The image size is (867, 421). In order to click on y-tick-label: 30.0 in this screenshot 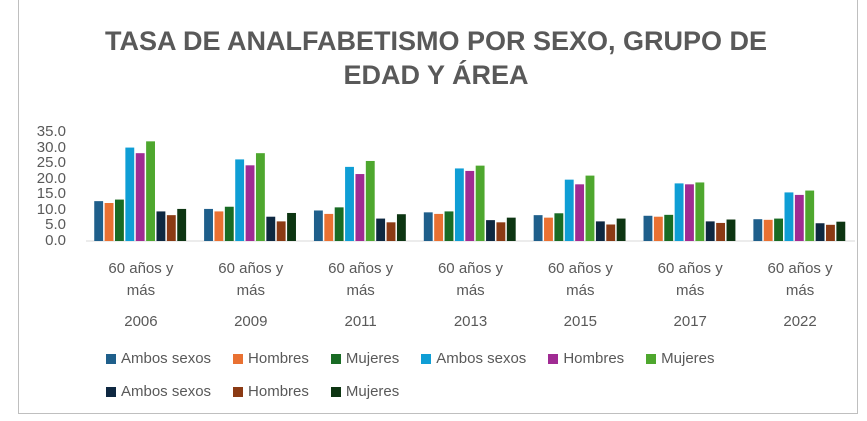, I will do `click(51, 147)`.